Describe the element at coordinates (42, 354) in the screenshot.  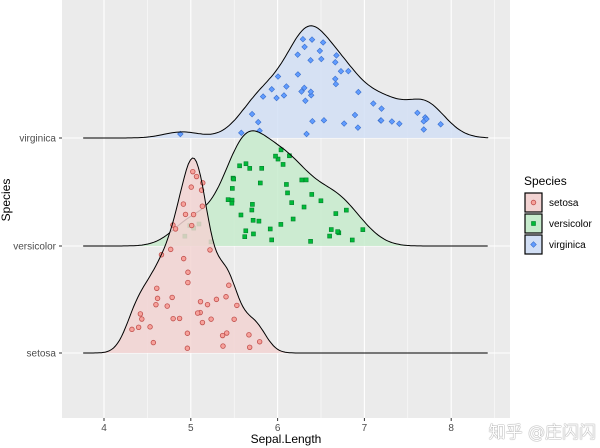
I see `y-tick-label: setosa` at that location.